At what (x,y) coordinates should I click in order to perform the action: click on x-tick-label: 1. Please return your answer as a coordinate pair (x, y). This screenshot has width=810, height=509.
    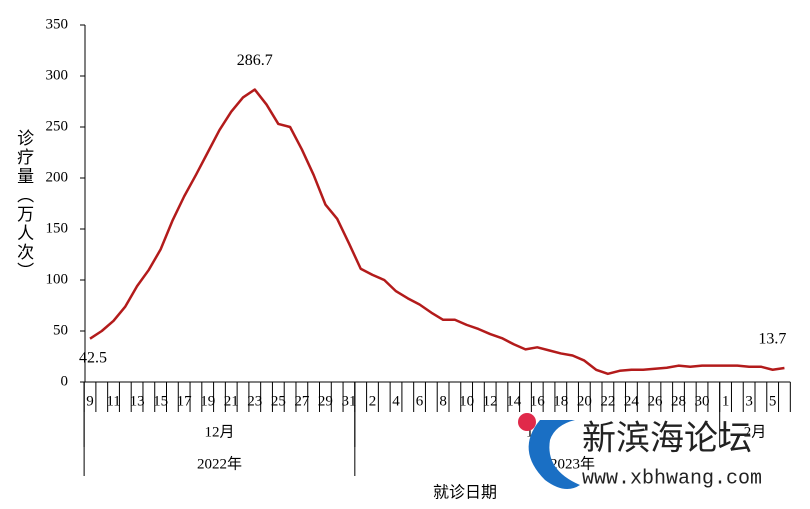
    Looking at the image, I should click on (726, 401).